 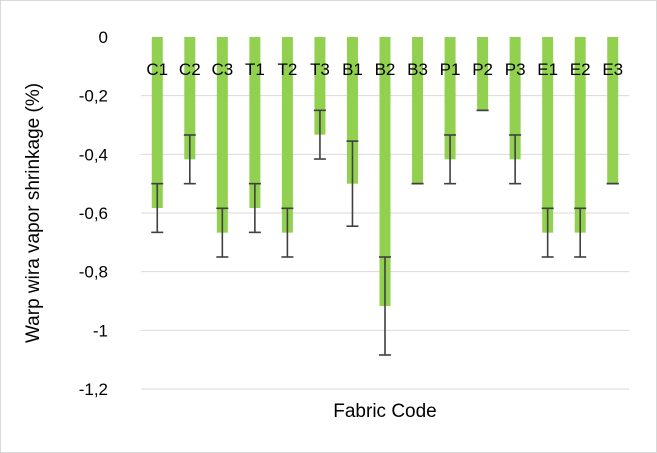 I want to click on bar-b1, so click(x=352, y=110).